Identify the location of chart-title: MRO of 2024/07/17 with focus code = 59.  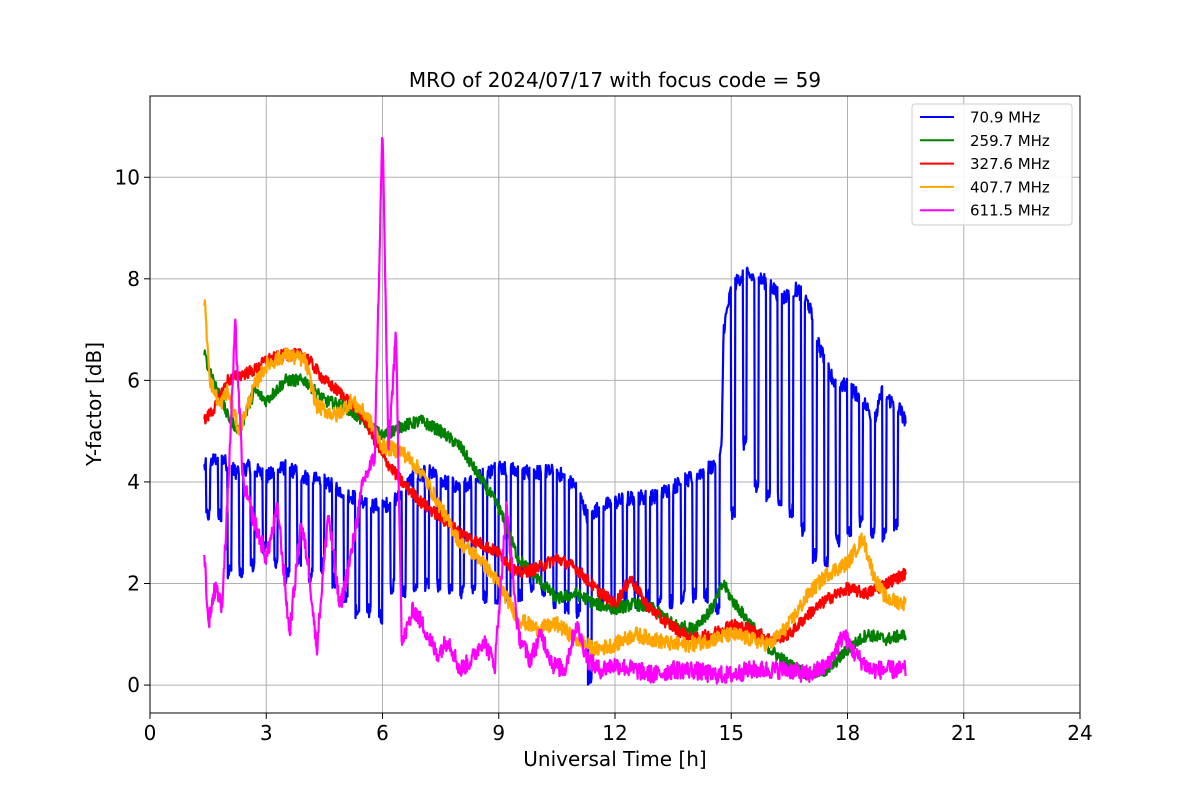
(615, 80).